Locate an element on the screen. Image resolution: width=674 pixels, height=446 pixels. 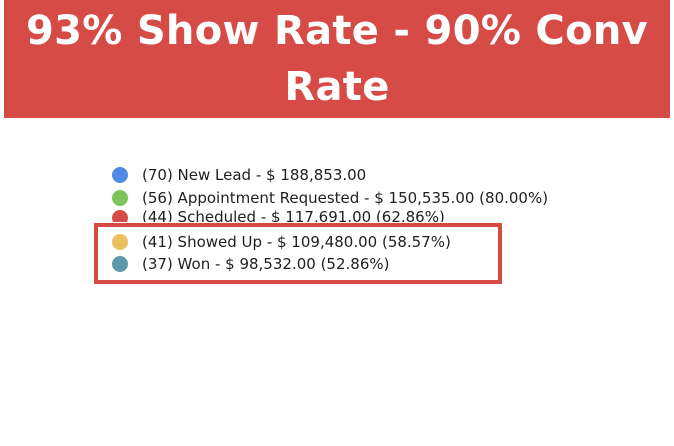
legend-item-scheduled: (44) Scheduled - $ 117,691.00 (62.86%) is located at coordinates (278, 215).